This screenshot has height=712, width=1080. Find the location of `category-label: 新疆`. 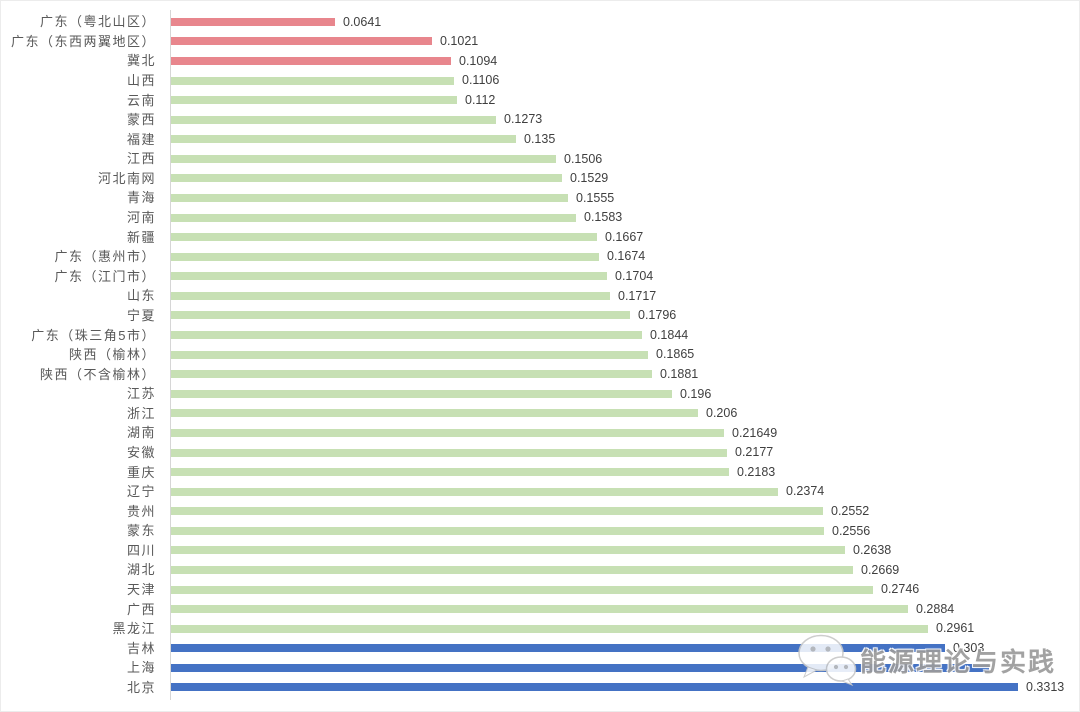

category-label: 新疆 is located at coordinates (141, 237).